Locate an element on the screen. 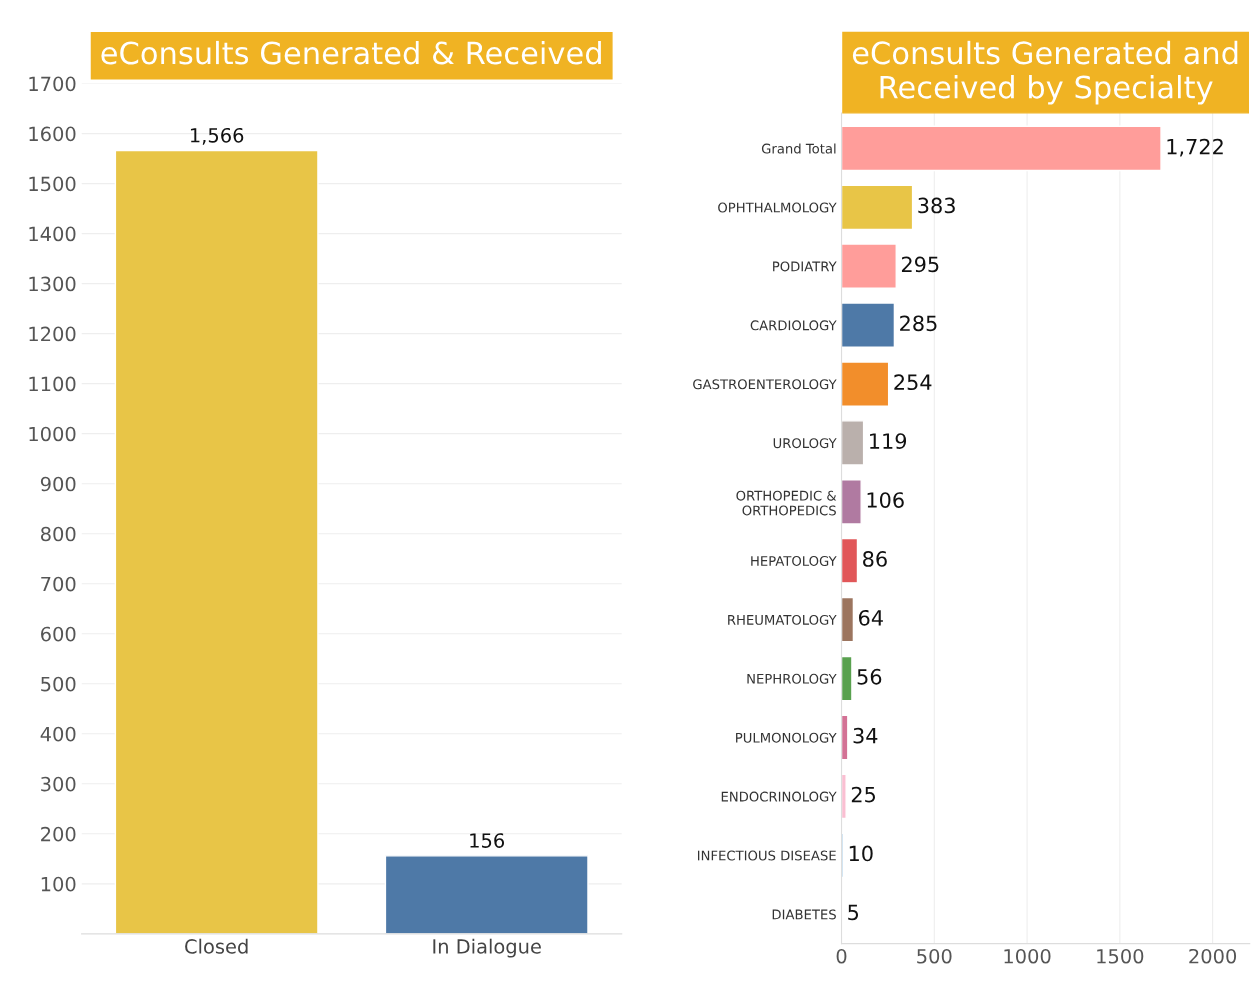 This screenshot has height=983, width=1256. x-tick-label: 0 is located at coordinates (841, 956).